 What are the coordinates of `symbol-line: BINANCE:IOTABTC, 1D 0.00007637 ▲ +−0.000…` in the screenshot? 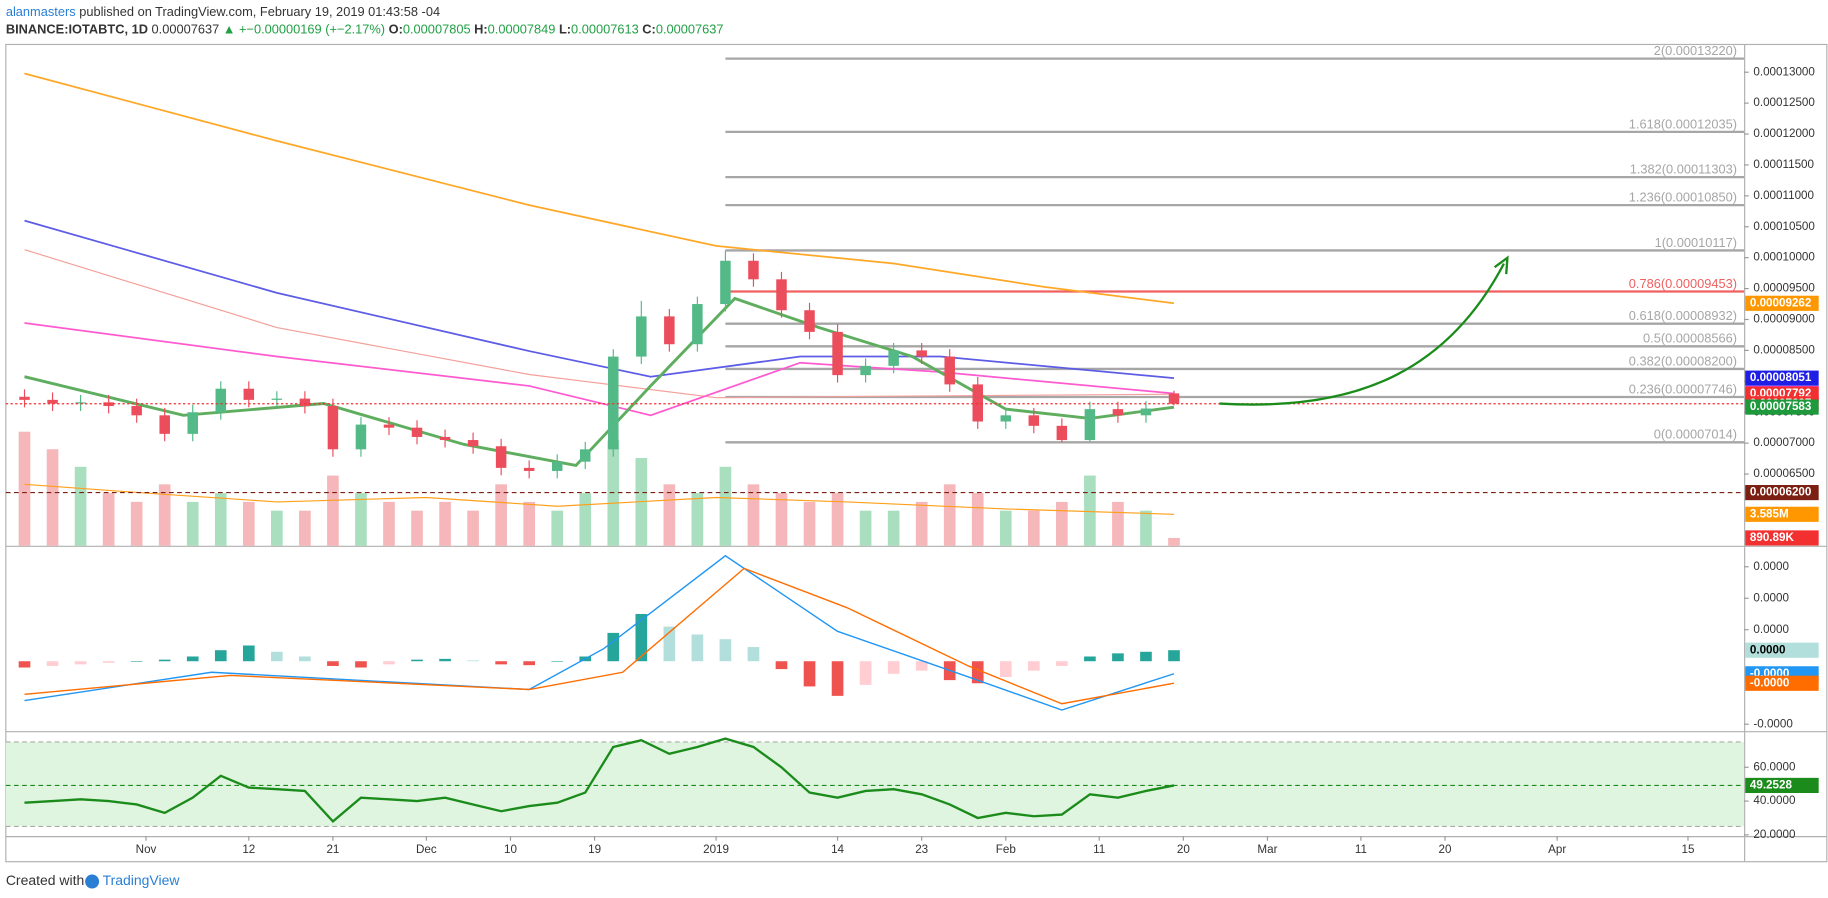 It's located at (365, 29).